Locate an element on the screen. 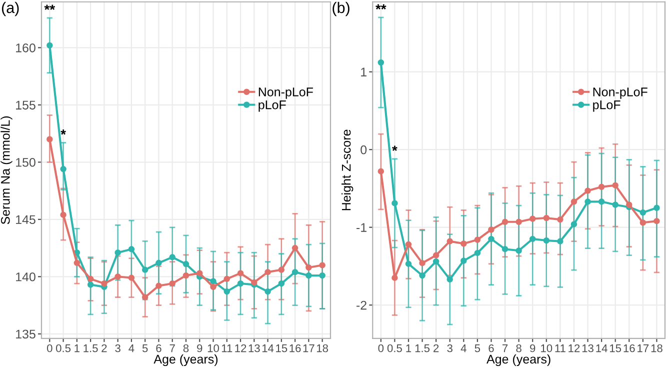  y-tick-label: 150 is located at coordinates (26, 162).